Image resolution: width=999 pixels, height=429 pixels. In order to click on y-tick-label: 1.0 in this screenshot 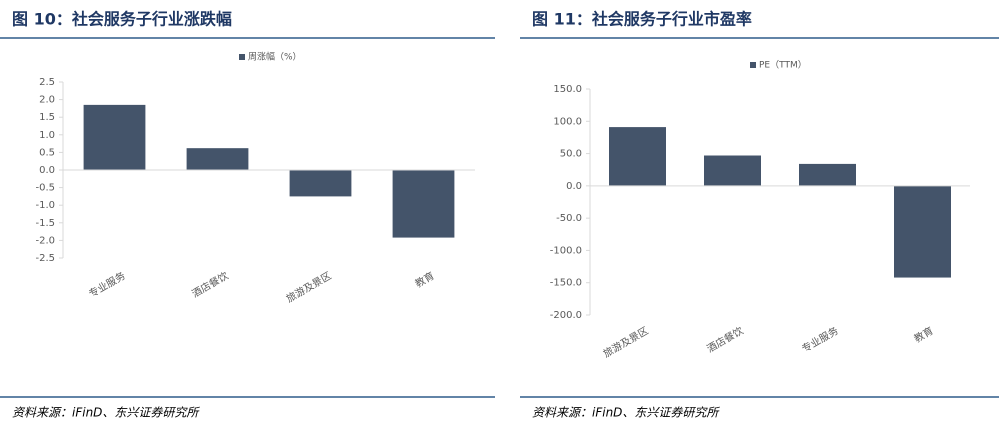, I will do `click(47, 135)`.